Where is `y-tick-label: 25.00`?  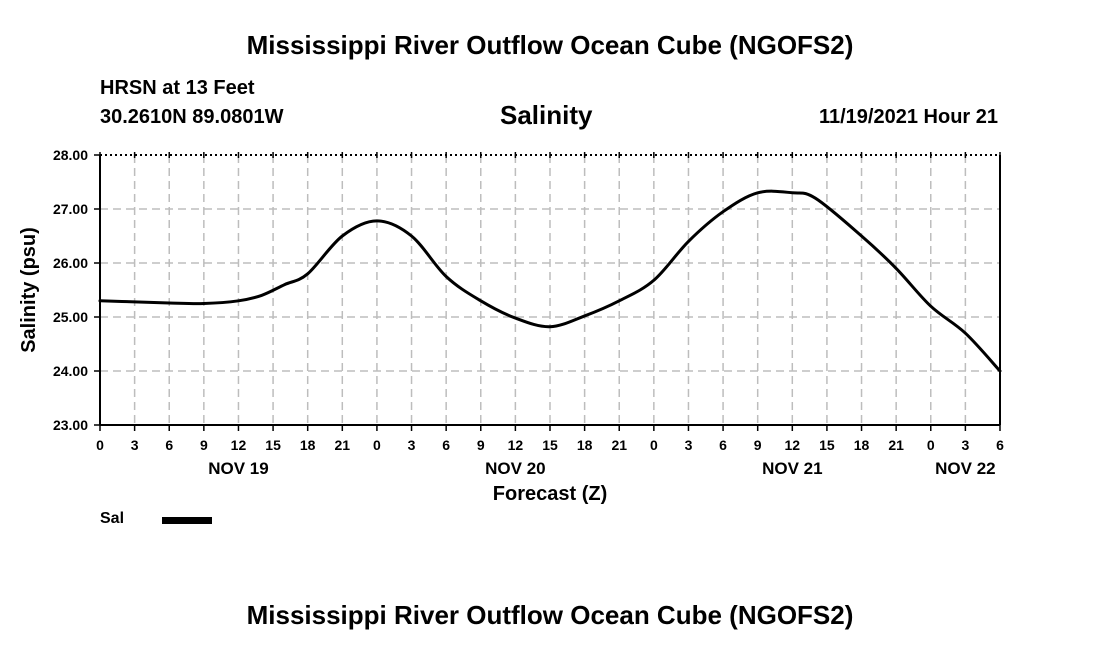
y-tick-label: 25.00 is located at coordinates (70, 317).